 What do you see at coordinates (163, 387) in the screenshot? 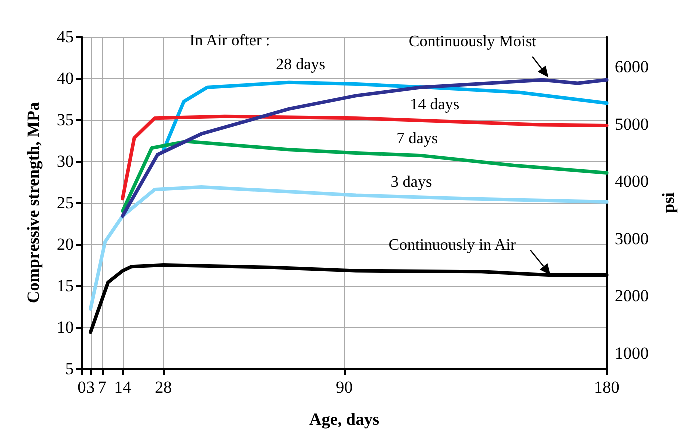
I see `x-tick-label: 28` at bounding box center [163, 387].